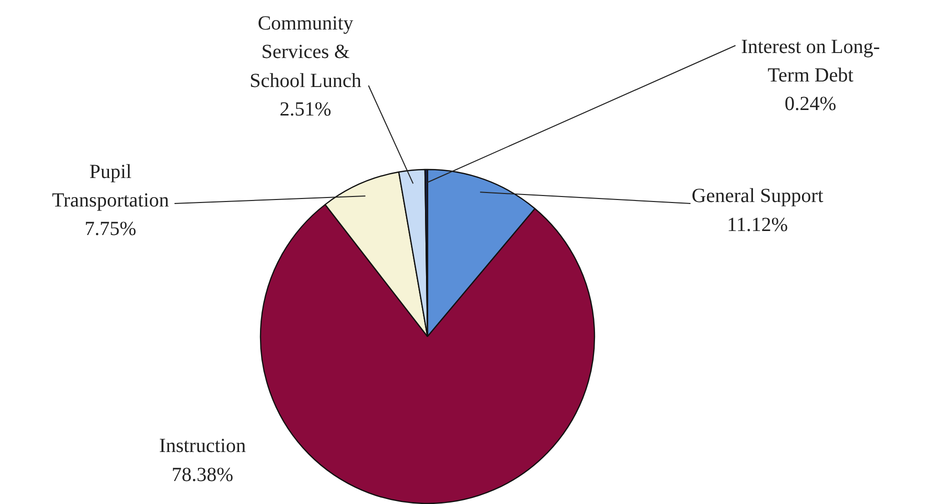 The image size is (933, 504). What do you see at coordinates (306, 109) in the screenshot?
I see `data-label: 2.51%` at bounding box center [306, 109].